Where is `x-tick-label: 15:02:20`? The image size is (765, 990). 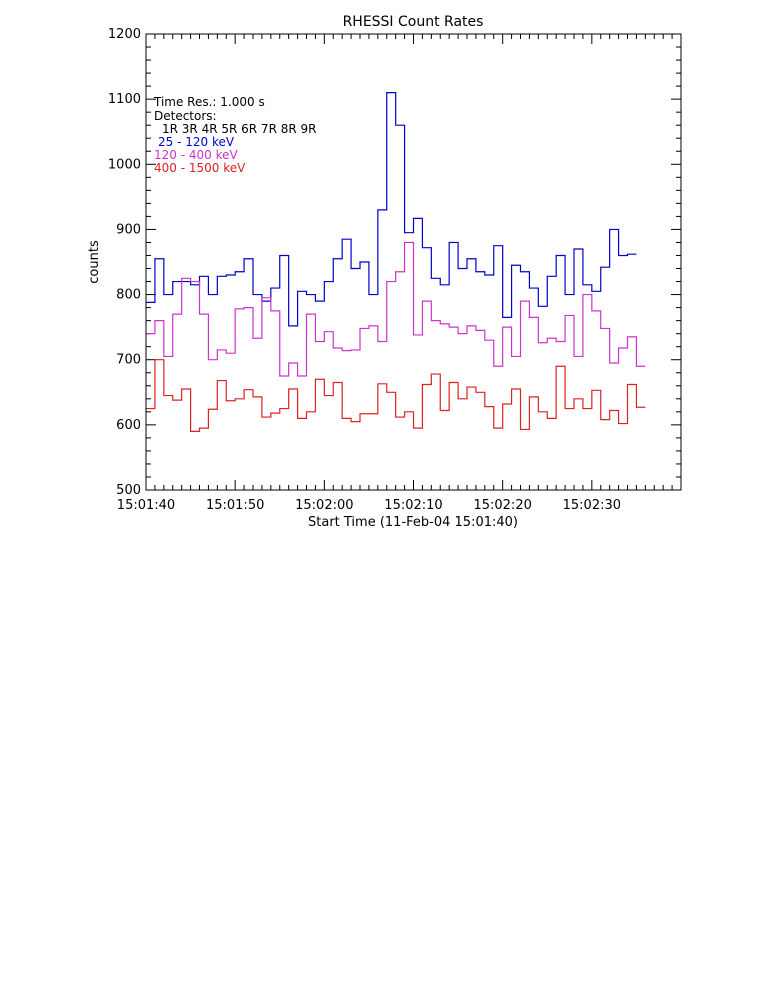
x-tick-label: 15:02:20 is located at coordinates (502, 505).